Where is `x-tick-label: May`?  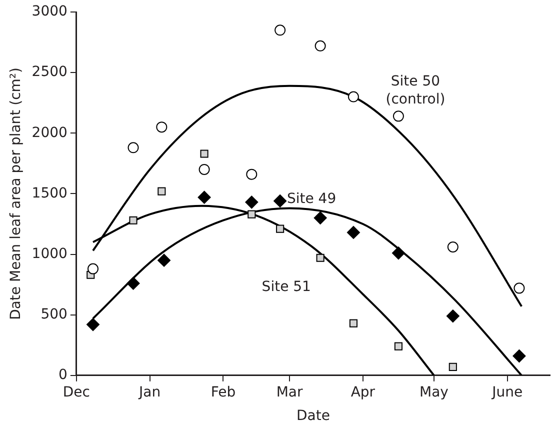
x-tick-label: May is located at coordinates (434, 392).